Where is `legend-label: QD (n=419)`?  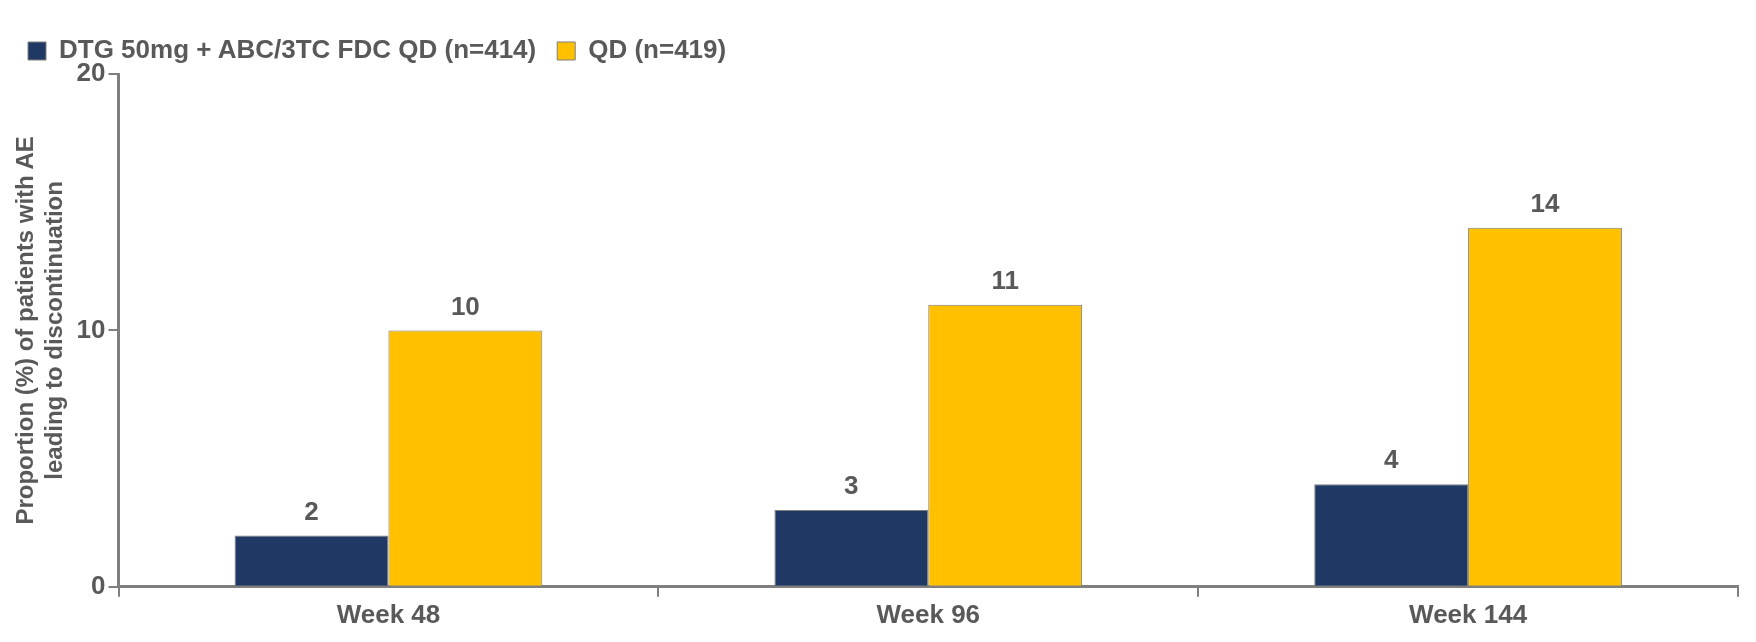 legend-label: QD (n=419) is located at coordinates (657, 49).